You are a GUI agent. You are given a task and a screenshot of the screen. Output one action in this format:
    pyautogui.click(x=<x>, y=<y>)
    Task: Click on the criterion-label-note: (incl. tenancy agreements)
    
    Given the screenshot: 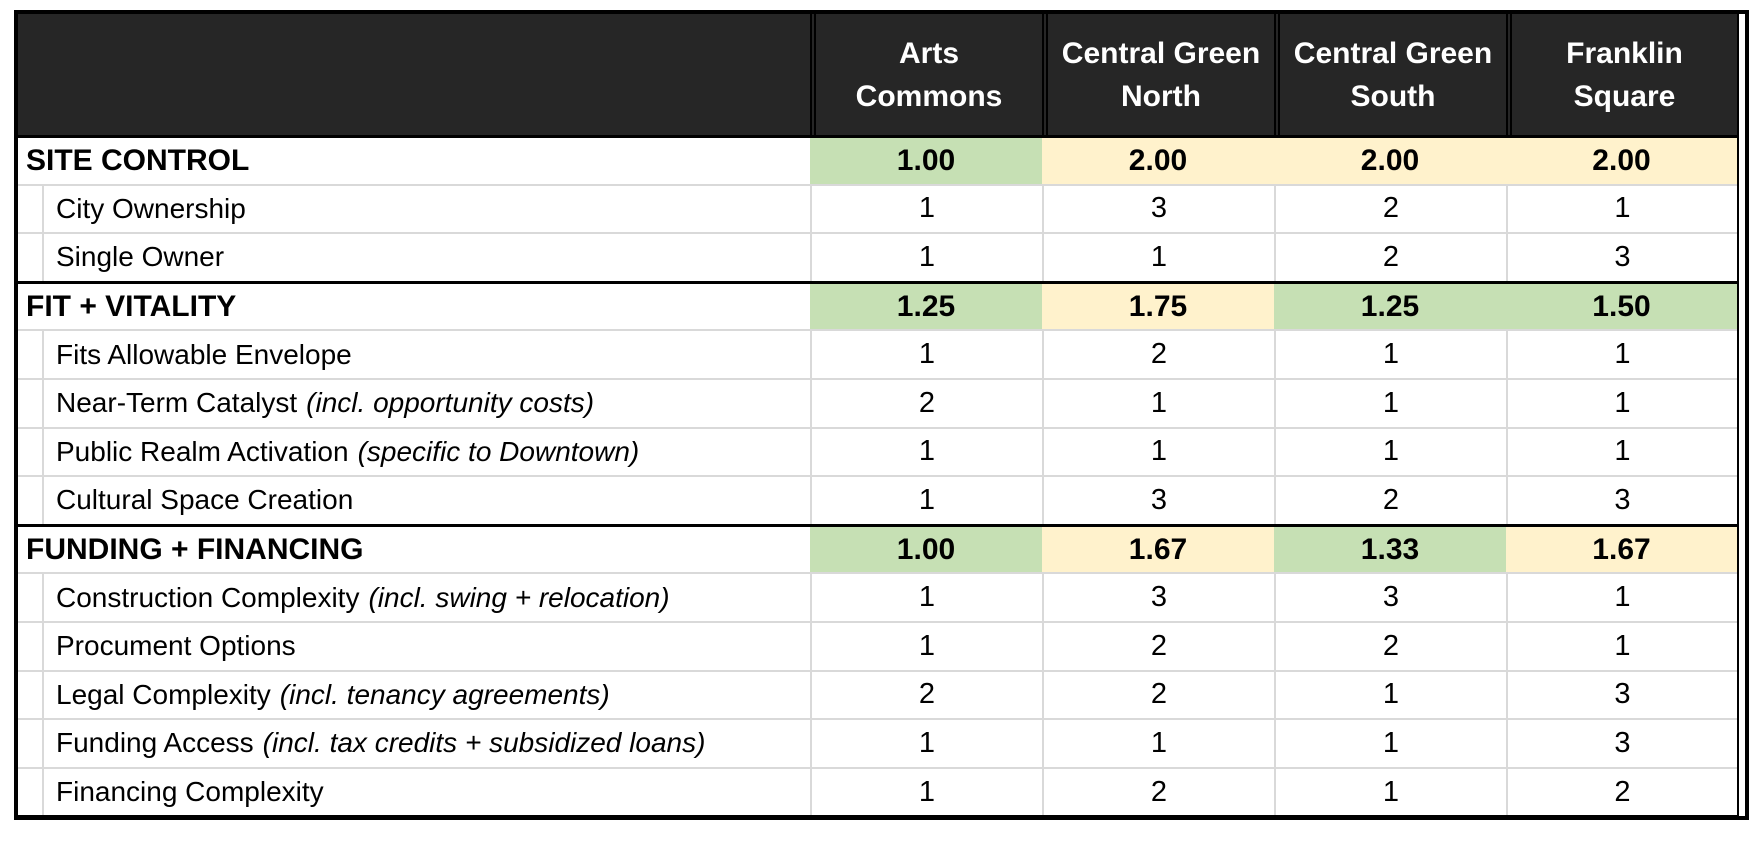 What is the action you would take?
    pyautogui.click(x=444, y=694)
    